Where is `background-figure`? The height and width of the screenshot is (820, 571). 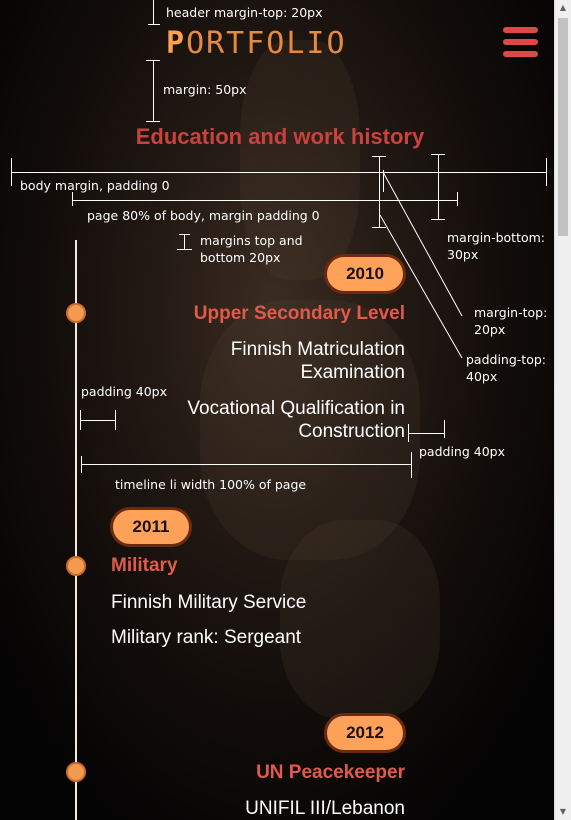 background-figure is located at coordinates (360, 620).